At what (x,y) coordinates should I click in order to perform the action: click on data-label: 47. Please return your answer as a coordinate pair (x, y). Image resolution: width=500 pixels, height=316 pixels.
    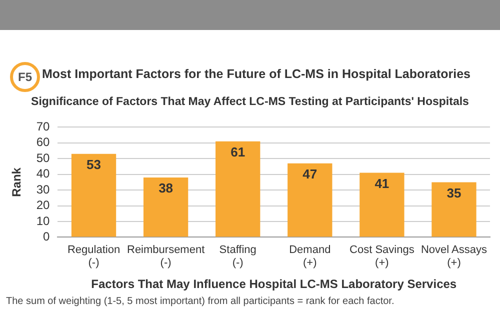
    Looking at the image, I should click on (310, 174).